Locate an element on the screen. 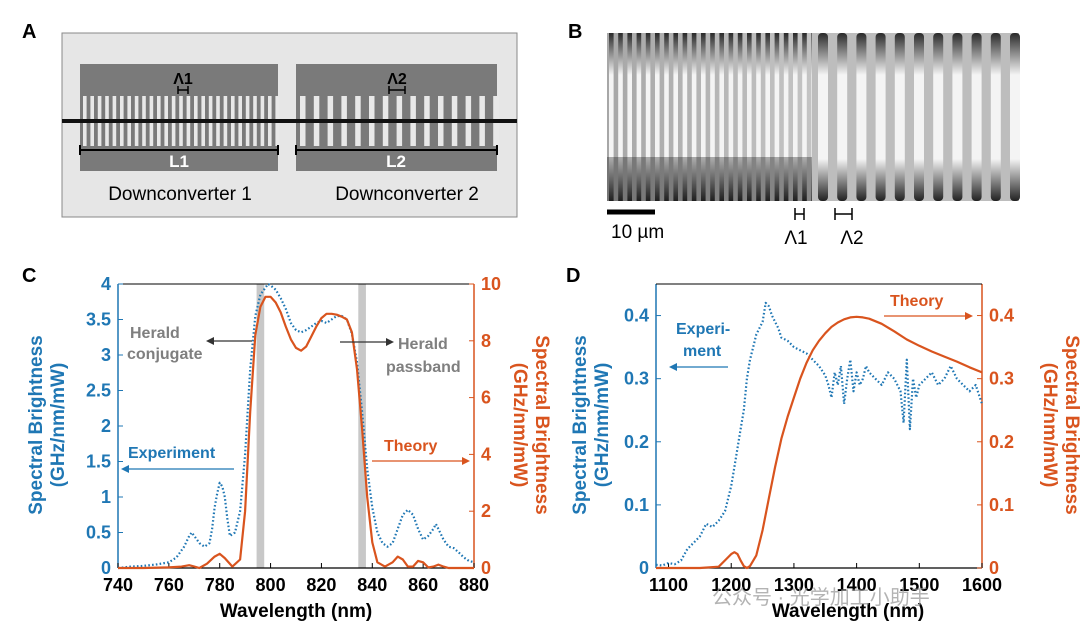 The image size is (1080, 639). watermark: 公众号 · 光学加工小助手 is located at coordinates (821, 597).